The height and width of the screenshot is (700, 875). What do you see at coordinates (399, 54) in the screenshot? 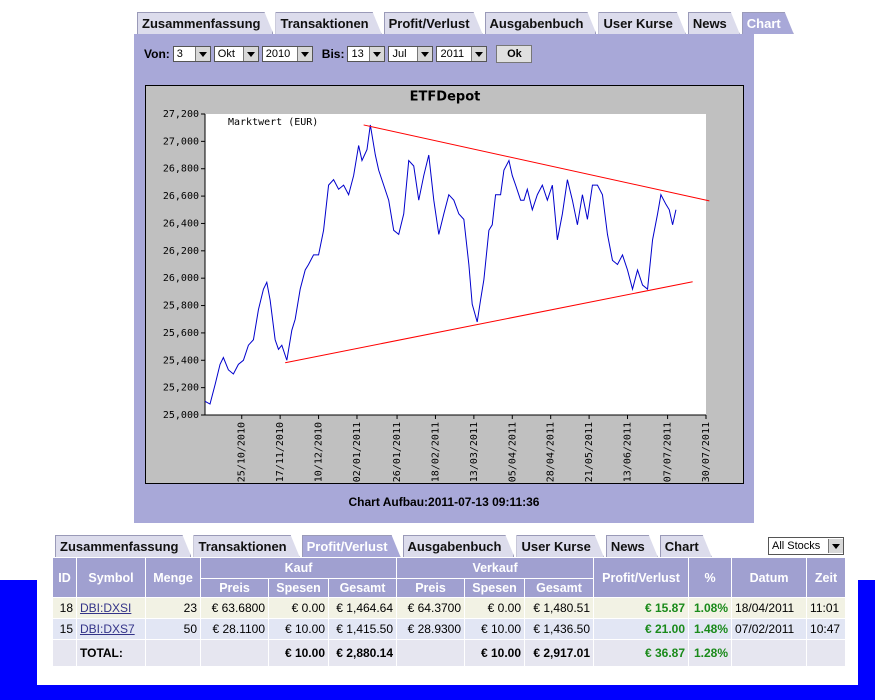
I see `value: Jul` at bounding box center [399, 54].